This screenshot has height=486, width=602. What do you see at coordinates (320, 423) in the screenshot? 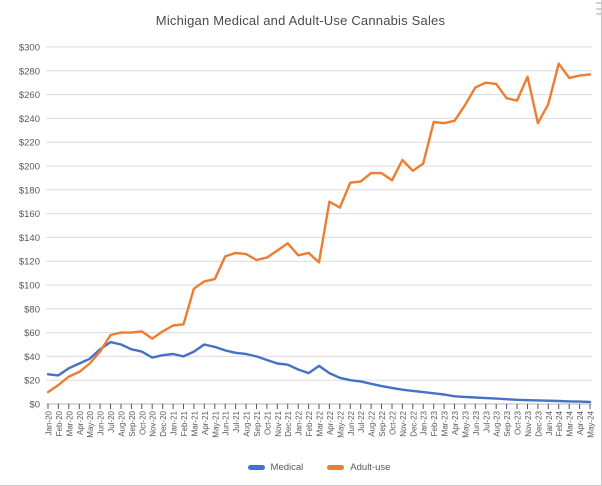
I see `x-axis-tick-label: Mar-22` at bounding box center [320, 423].